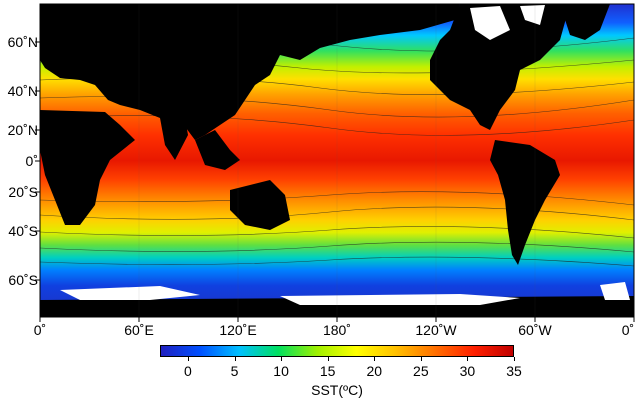  What do you see at coordinates (40, 330) in the screenshot?
I see `lon-label-0-west: 0˚` at bounding box center [40, 330].